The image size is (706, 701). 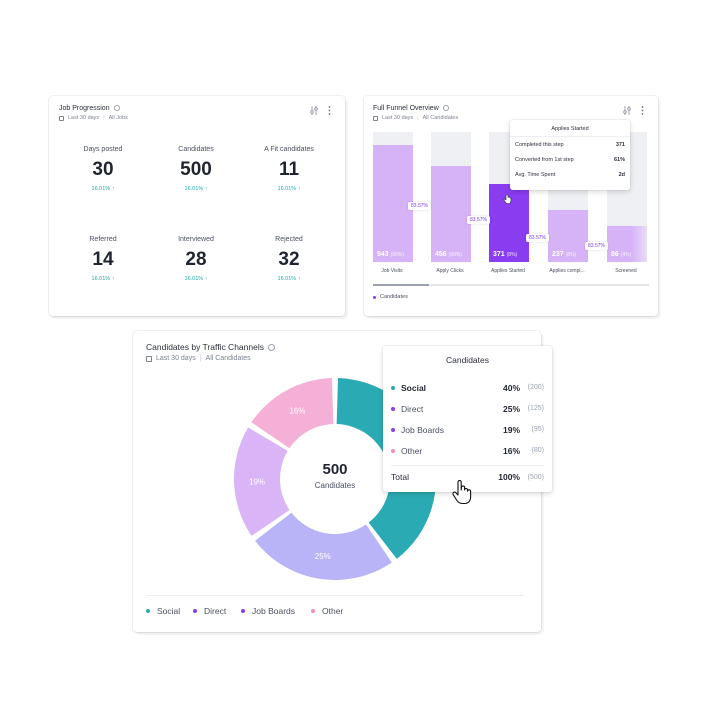 What do you see at coordinates (511, 285) in the screenshot?
I see `funnel-scrollbar` at bounding box center [511, 285].